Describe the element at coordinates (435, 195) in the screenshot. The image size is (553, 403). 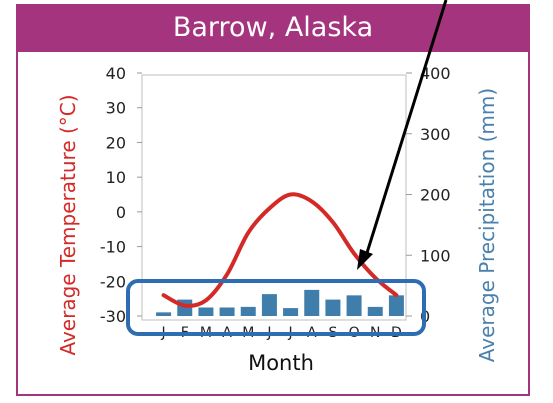
I see `y-tick-label-right: 200` at that location.